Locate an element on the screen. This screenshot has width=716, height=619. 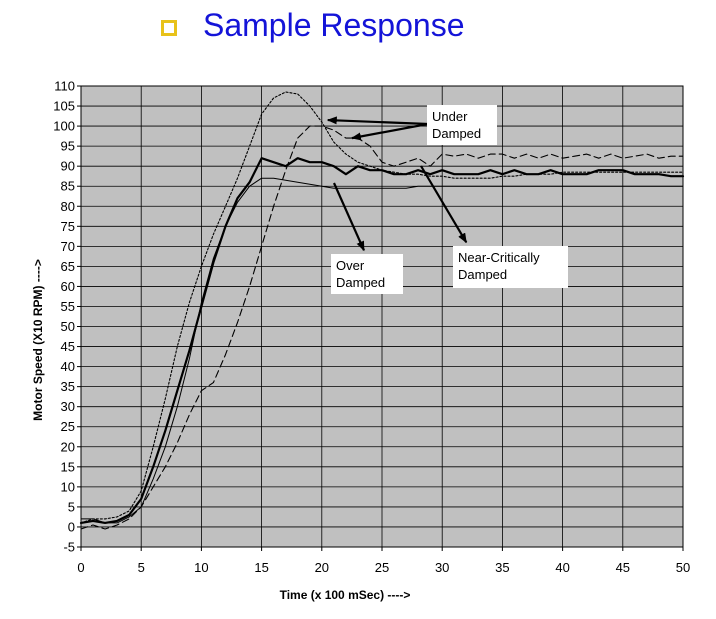
x-tick-label: 25 is located at coordinates (382, 567).